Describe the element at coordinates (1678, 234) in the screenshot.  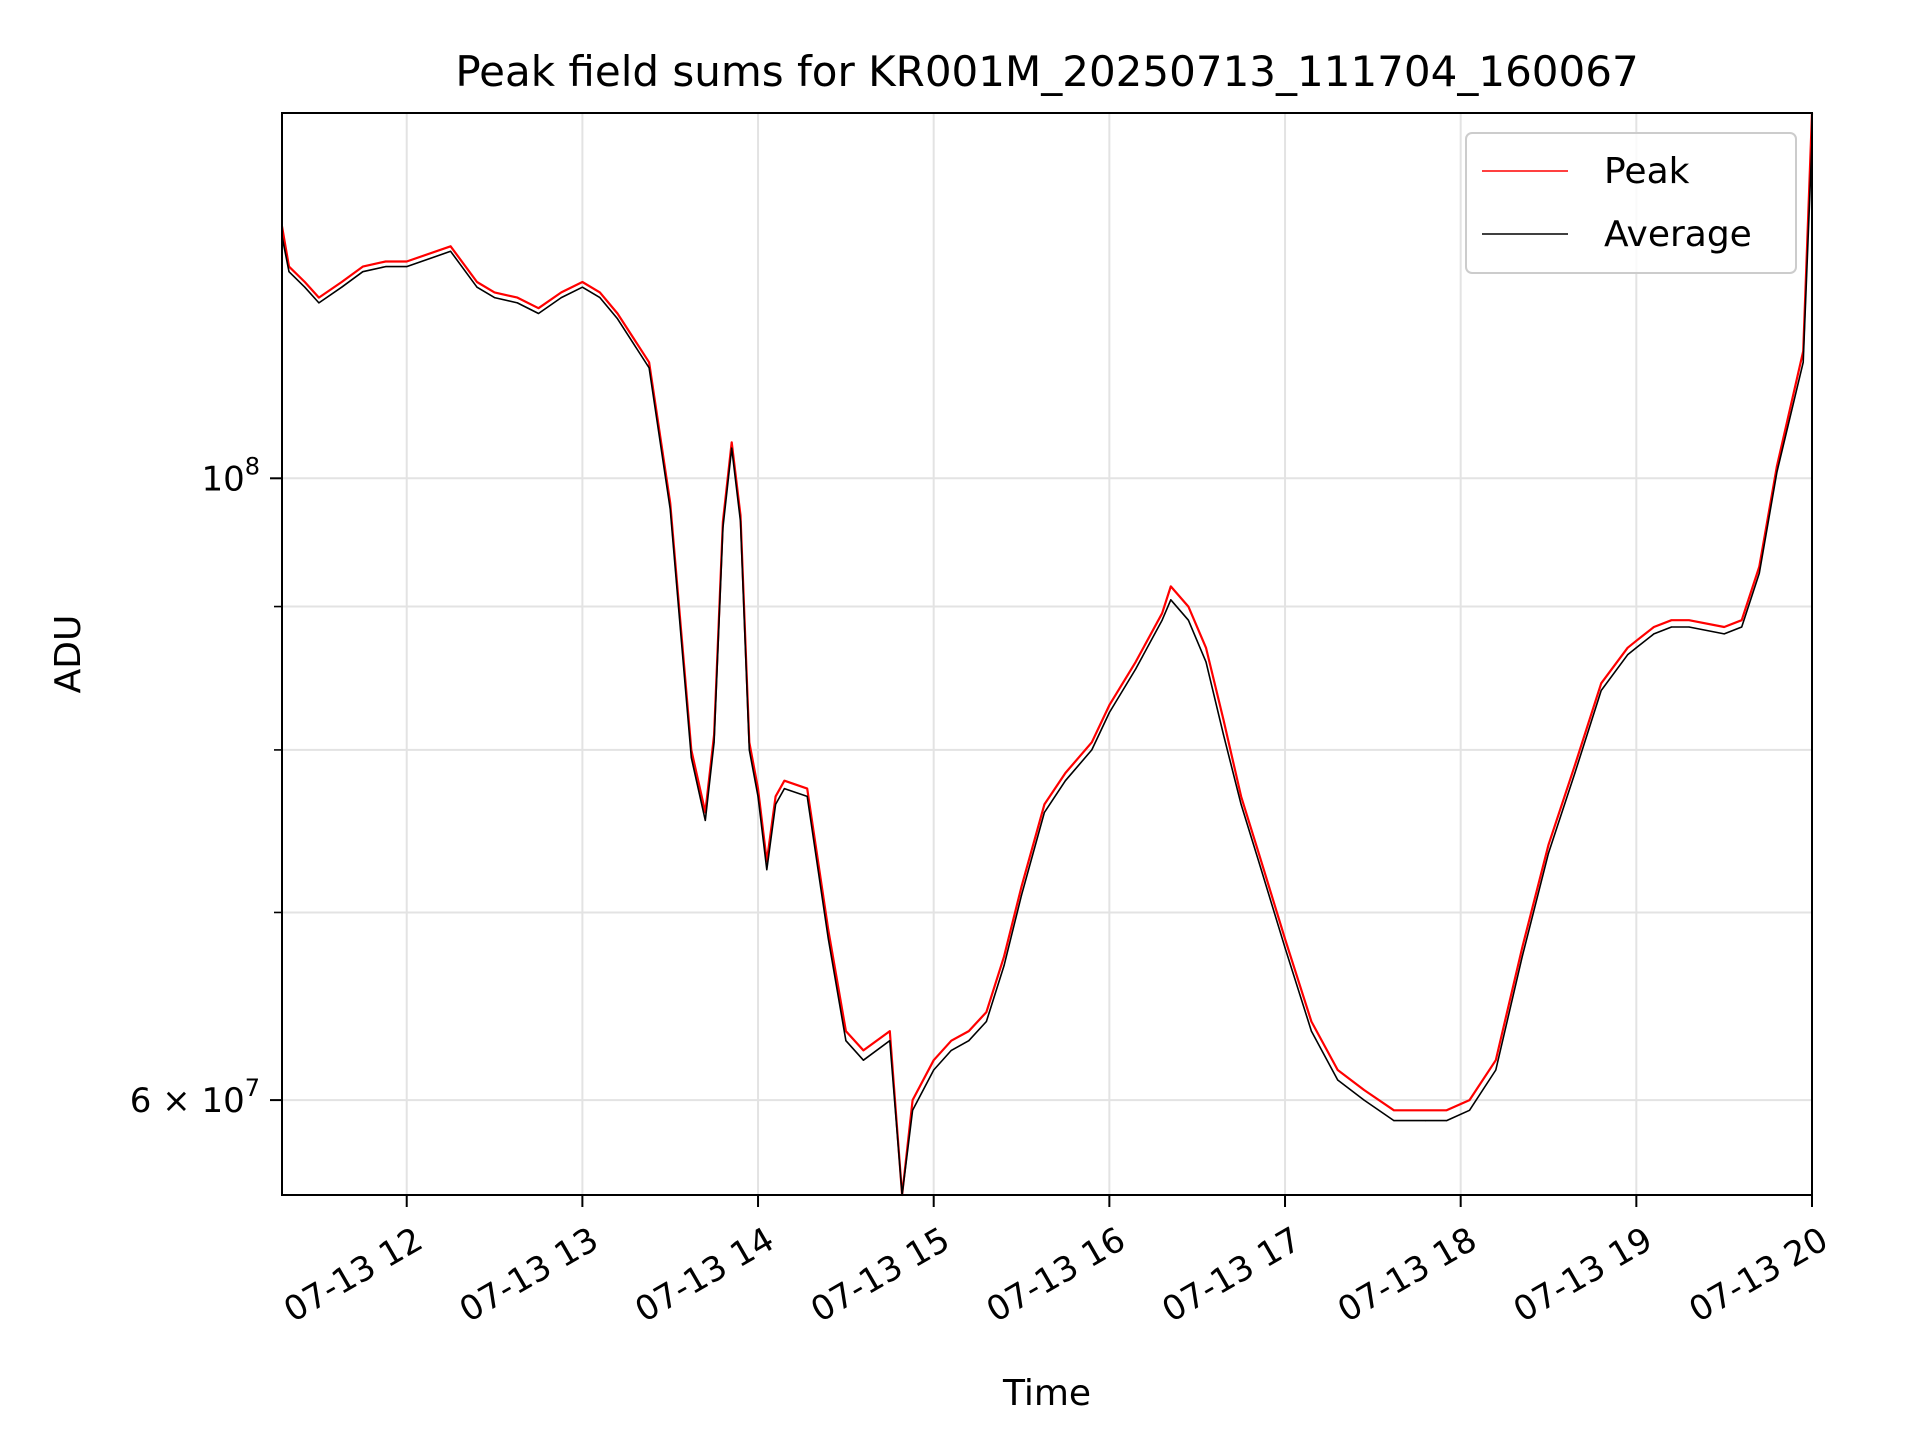
I see `legend-label-average: Average` at that location.